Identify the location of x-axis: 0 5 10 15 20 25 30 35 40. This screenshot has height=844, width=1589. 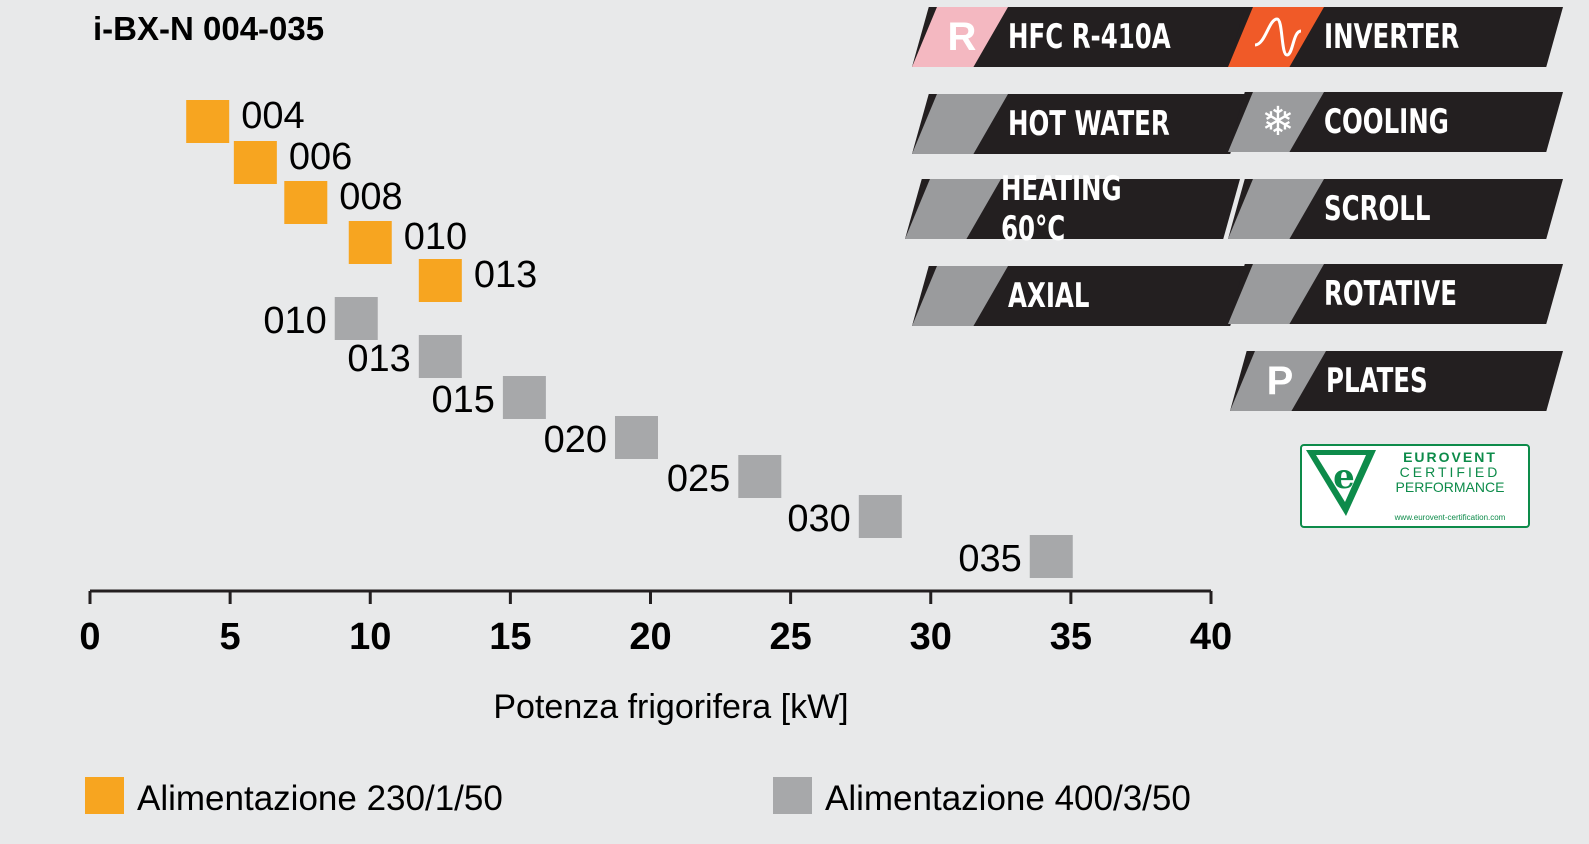
(655, 623).